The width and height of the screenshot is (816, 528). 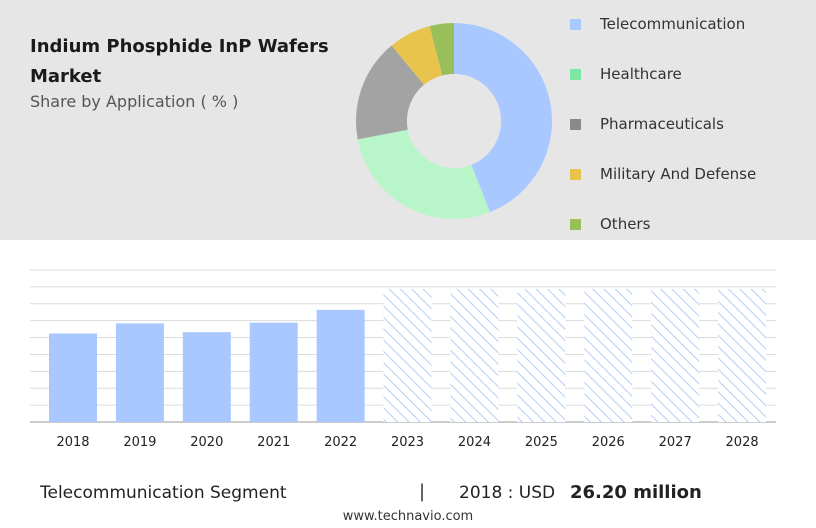 What do you see at coordinates (541, 442) in the screenshot?
I see `x-tick-label: 2025` at bounding box center [541, 442].